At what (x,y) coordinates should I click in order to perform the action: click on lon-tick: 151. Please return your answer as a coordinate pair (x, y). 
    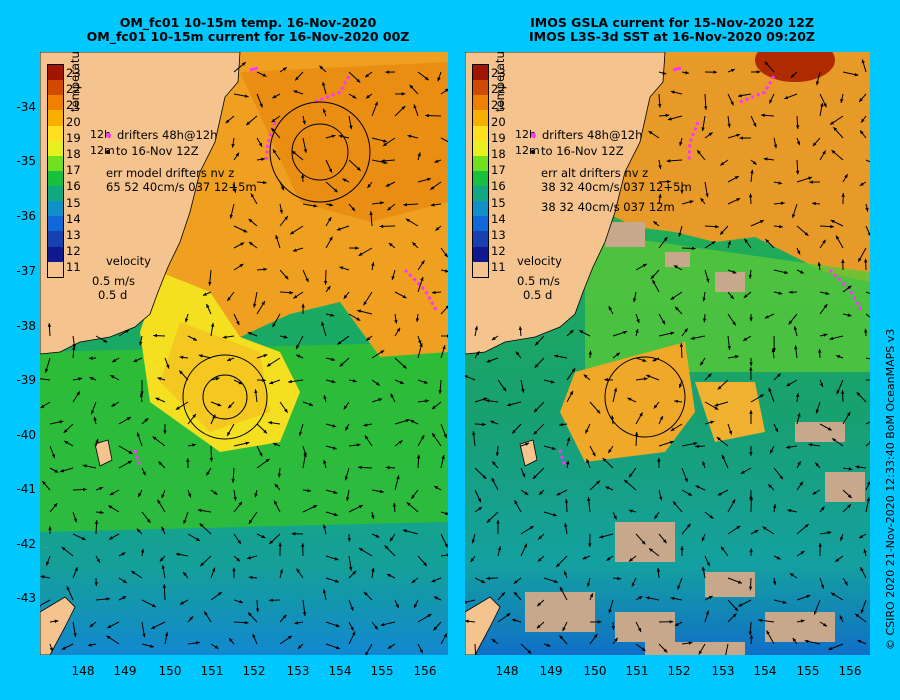
    Looking at the image, I should click on (212, 671).